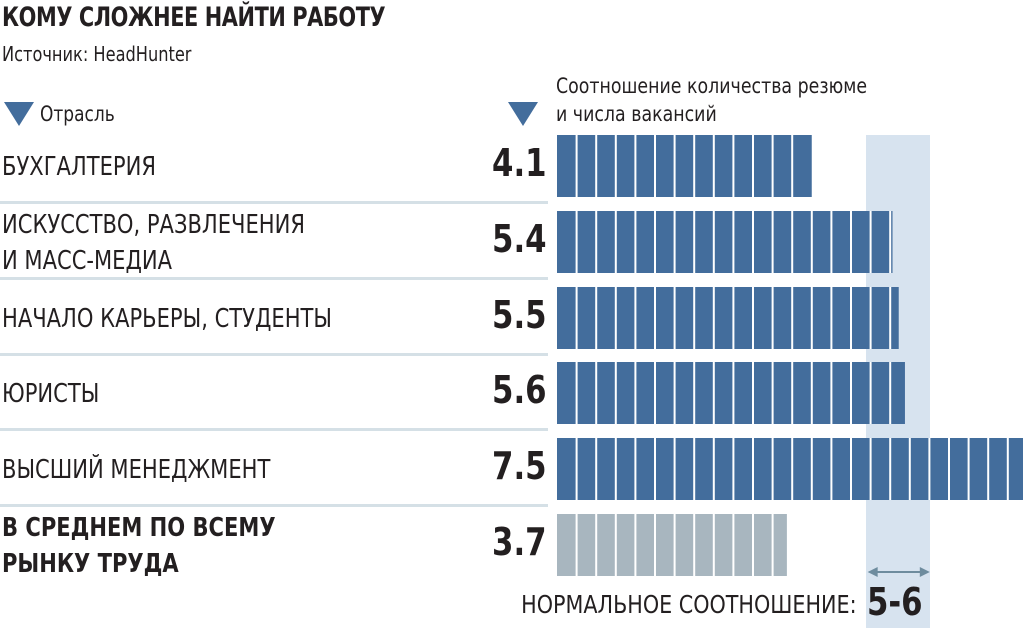 This screenshot has height=628, width=1023. I want to click on category-label-line1: БУХГАЛТЕРИЯ, so click(79, 167).